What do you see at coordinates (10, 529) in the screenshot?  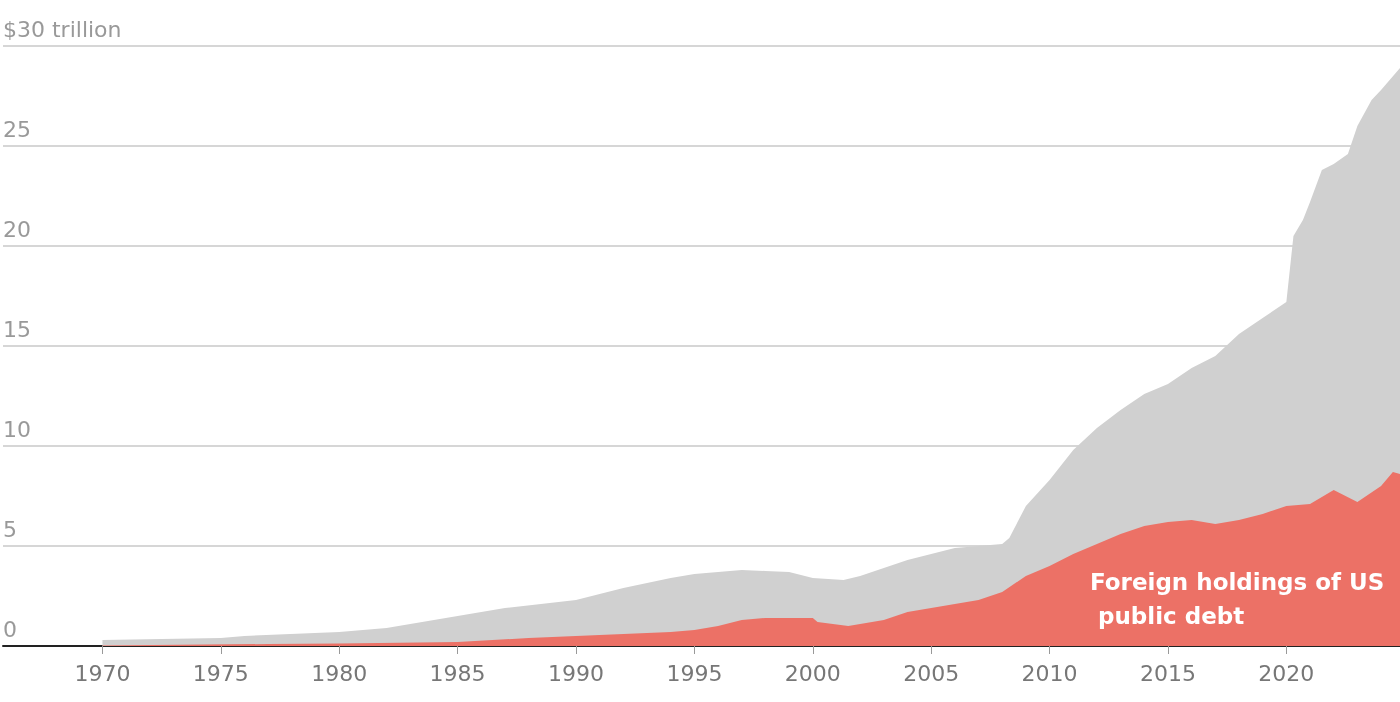 I see `y-tick-label: 5` at bounding box center [10, 529].